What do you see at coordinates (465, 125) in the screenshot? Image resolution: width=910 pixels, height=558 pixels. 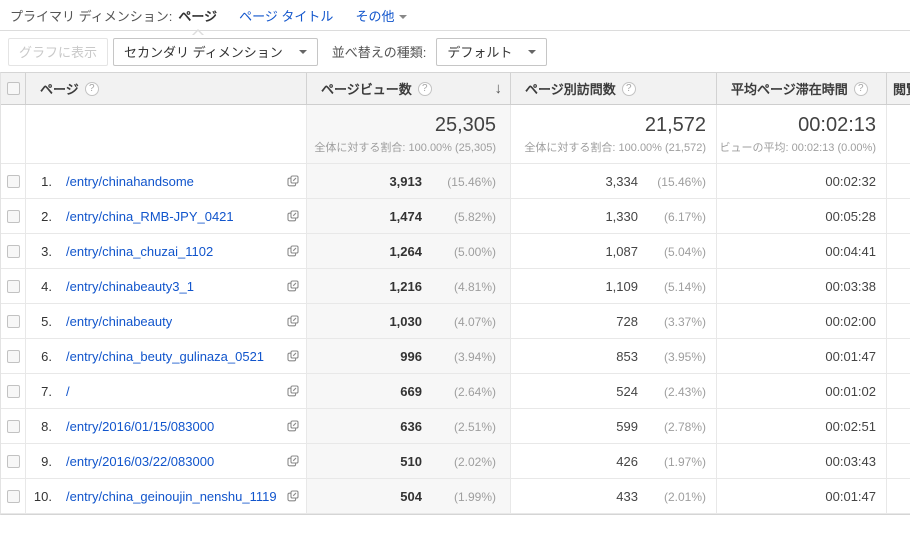 I see `totals-pageviews-value: 25,305` at bounding box center [465, 125].